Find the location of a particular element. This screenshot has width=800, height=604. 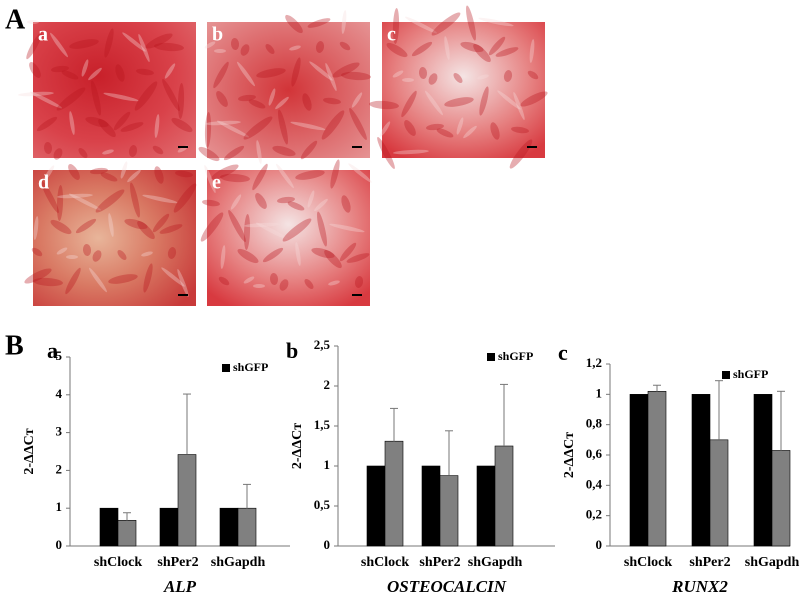

image-label: b is located at coordinates (217, 35).